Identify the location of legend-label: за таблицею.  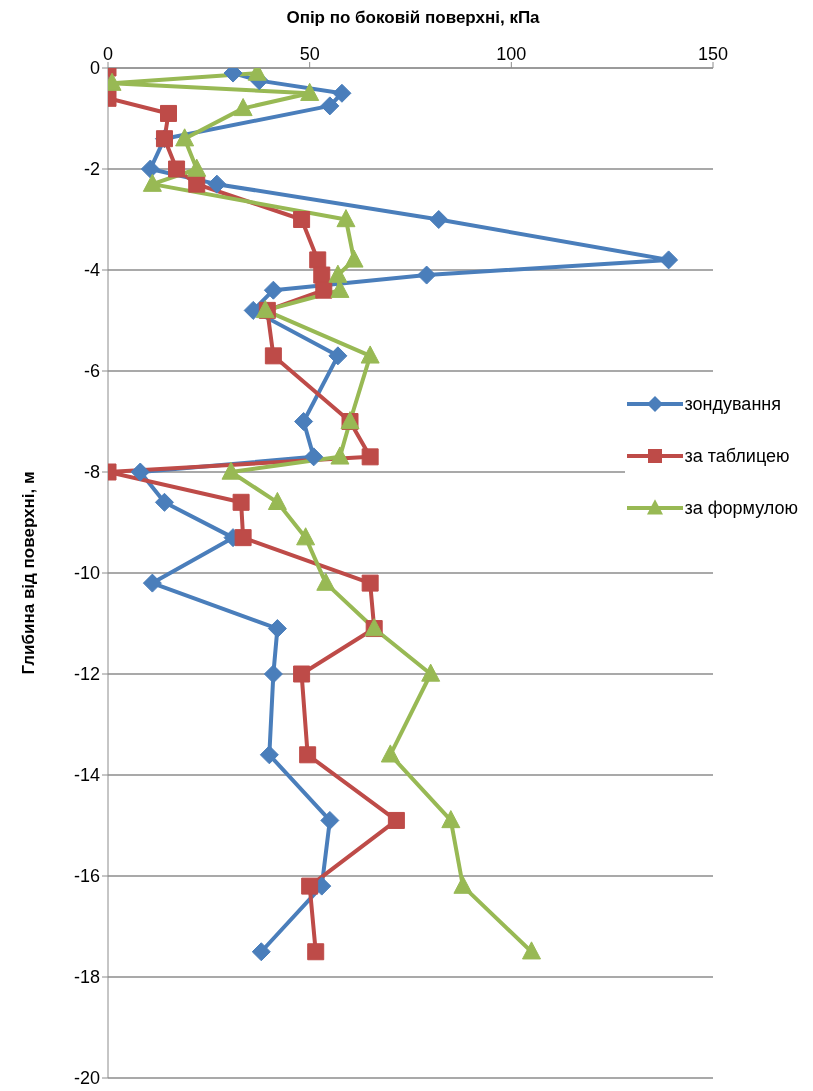
(737, 456).